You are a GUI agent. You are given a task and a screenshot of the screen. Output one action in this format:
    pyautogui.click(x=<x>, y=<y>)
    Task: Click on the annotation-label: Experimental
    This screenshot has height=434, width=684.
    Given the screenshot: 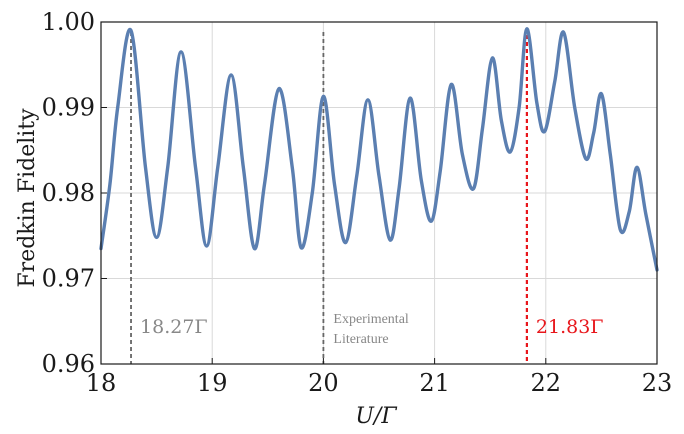 What is the action you would take?
    pyautogui.click(x=371, y=319)
    